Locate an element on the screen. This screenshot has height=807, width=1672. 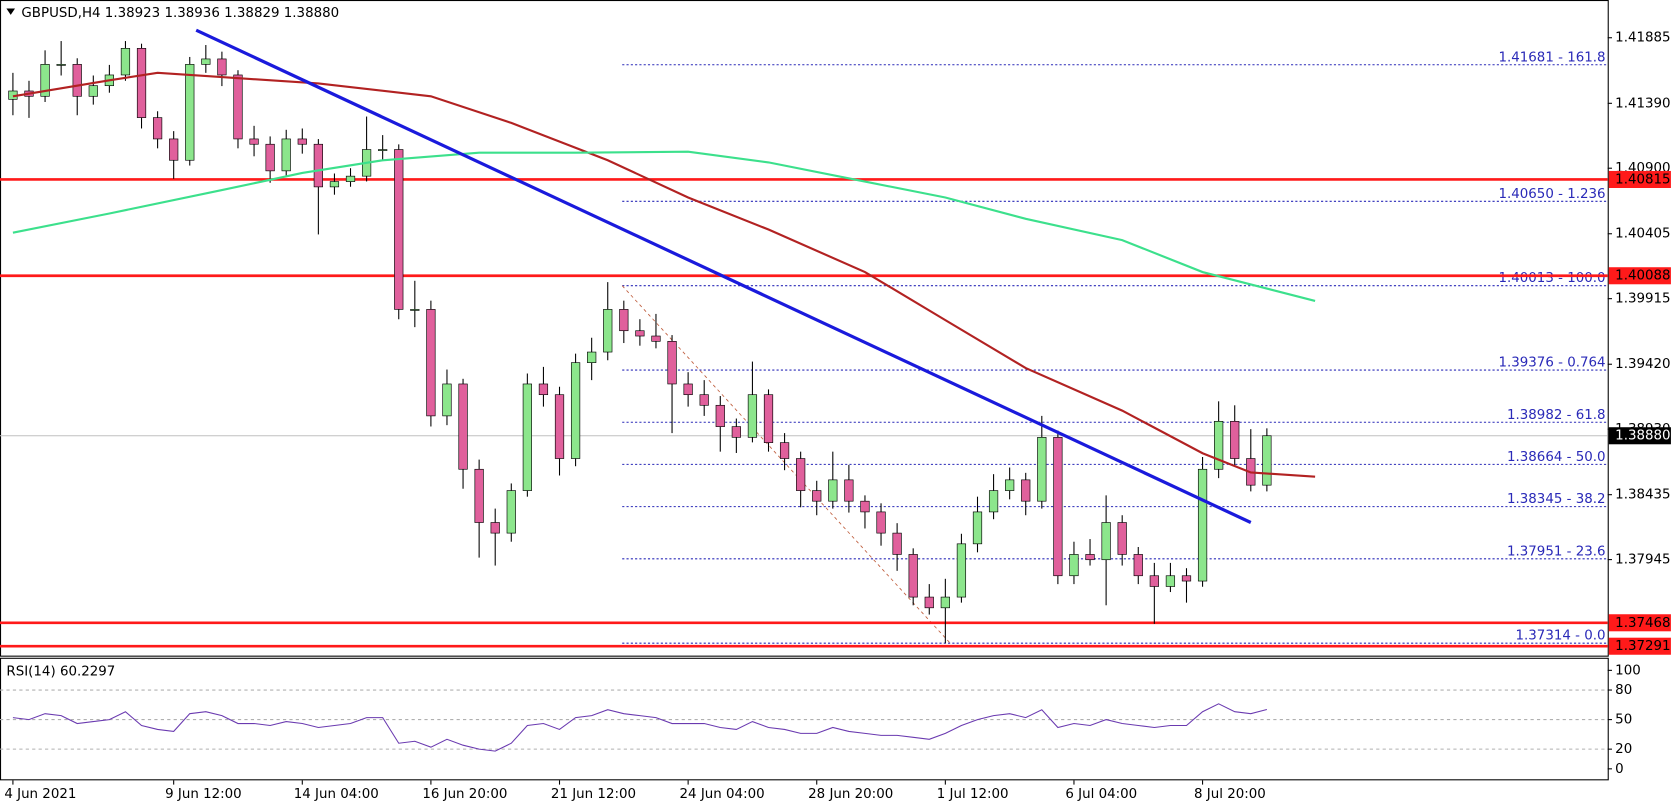
fib-label: 1.40650 - 1.236 is located at coordinates (1551, 194).